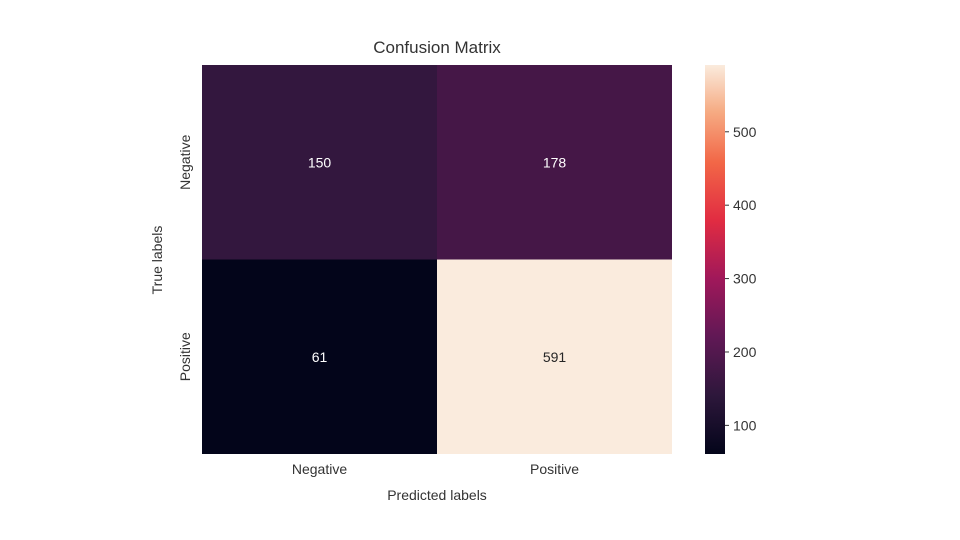  Describe the element at coordinates (745, 132) in the screenshot. I see `colorbar-tick-label: 500` at that location.